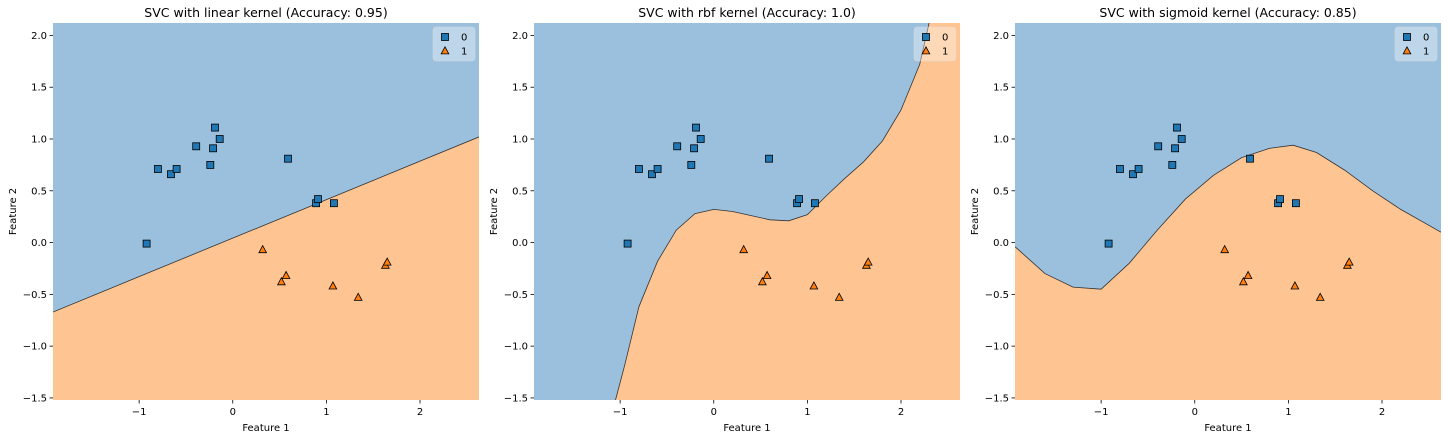 This screenshot has height=440, width=1448. I want to click on legend: 01, so click(935, 44).